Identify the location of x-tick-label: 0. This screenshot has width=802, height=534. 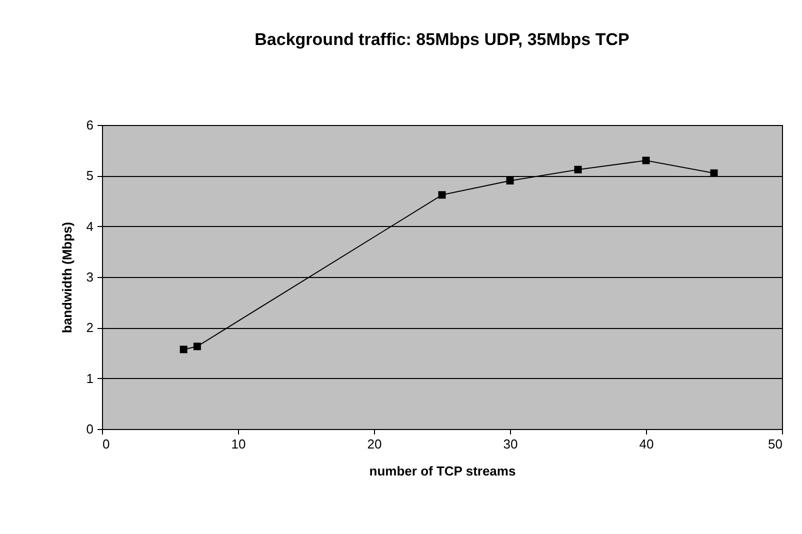
(106, 444).